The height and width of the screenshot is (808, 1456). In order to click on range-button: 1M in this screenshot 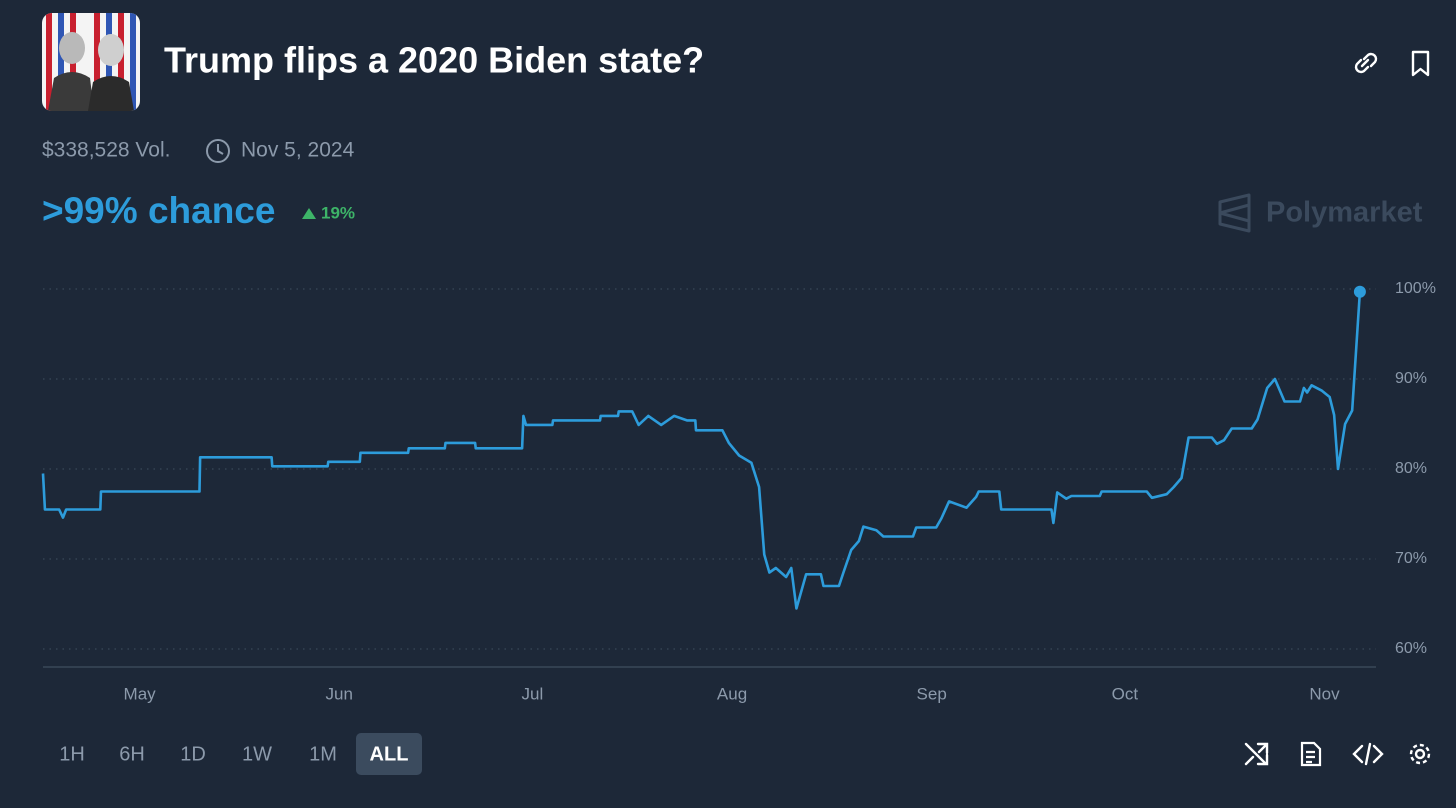, I will do `click(323, 754)`.